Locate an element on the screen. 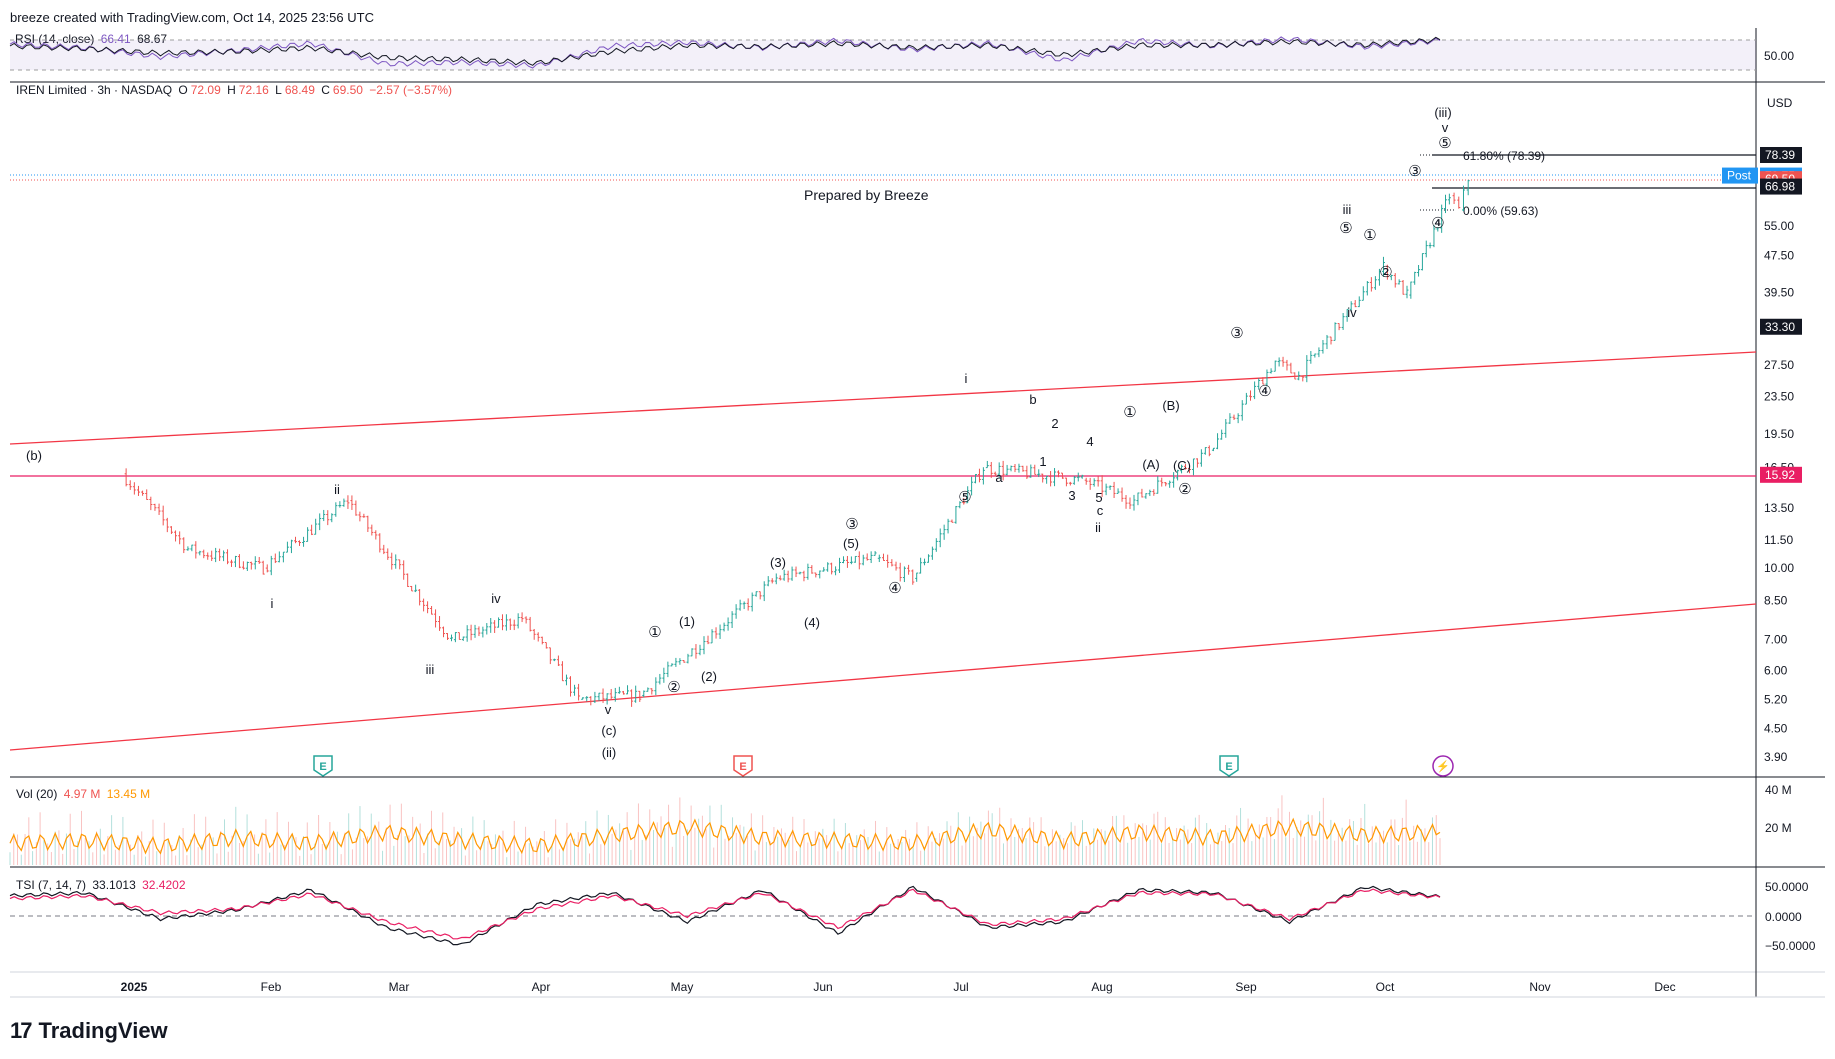  wave-label: 4 is located at coordinates (1089, 441).